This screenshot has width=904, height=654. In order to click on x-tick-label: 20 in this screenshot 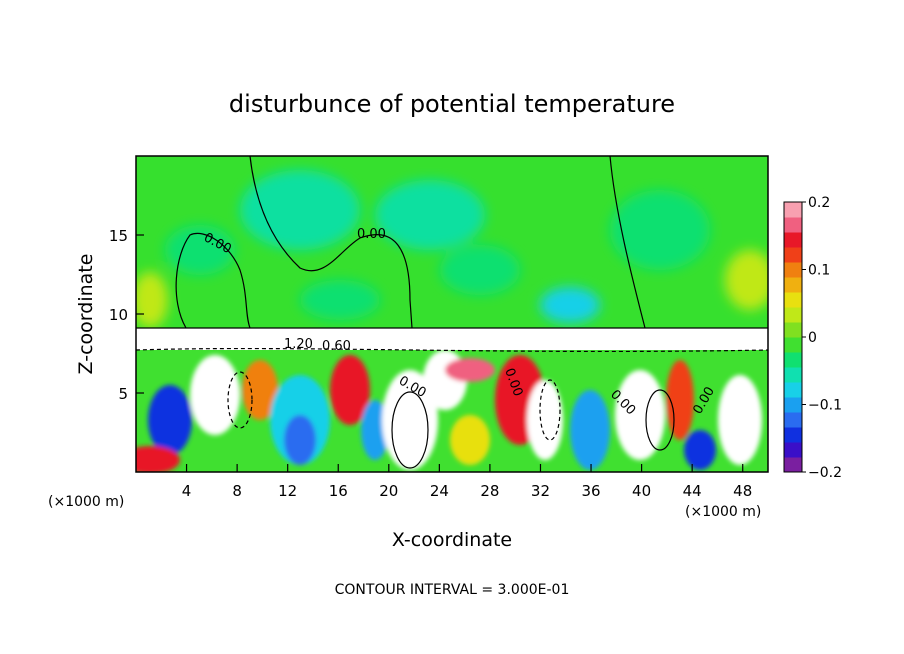, I will do `click(388, 491)`.